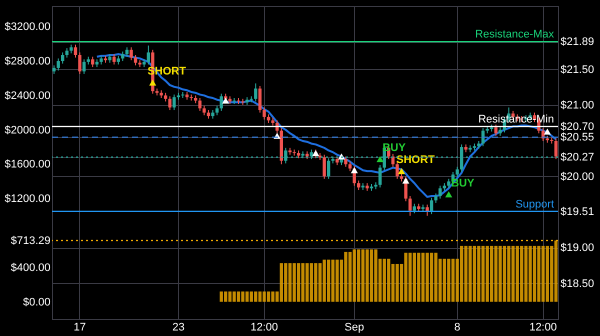 Image resolution: width=600 pixels, height=336 pixels. Describe the element at coordinates (27, 62) in the screenshot. I see `y-tick-label: $2800.00` at that location.